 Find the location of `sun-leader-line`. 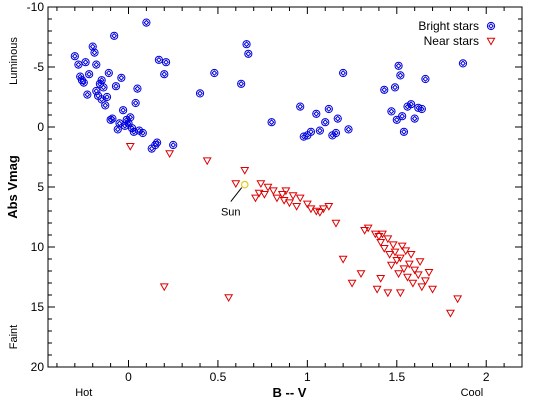

sun-leader-line is located at coordinates (236, 194).